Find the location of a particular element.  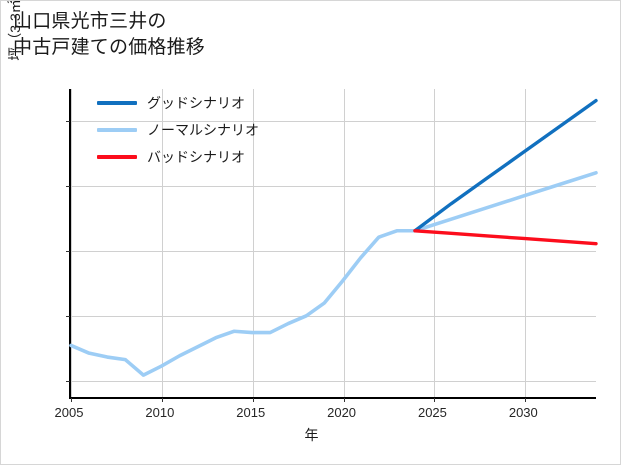

legend-swatch-bad-icon is located at coordinates (117, 157).